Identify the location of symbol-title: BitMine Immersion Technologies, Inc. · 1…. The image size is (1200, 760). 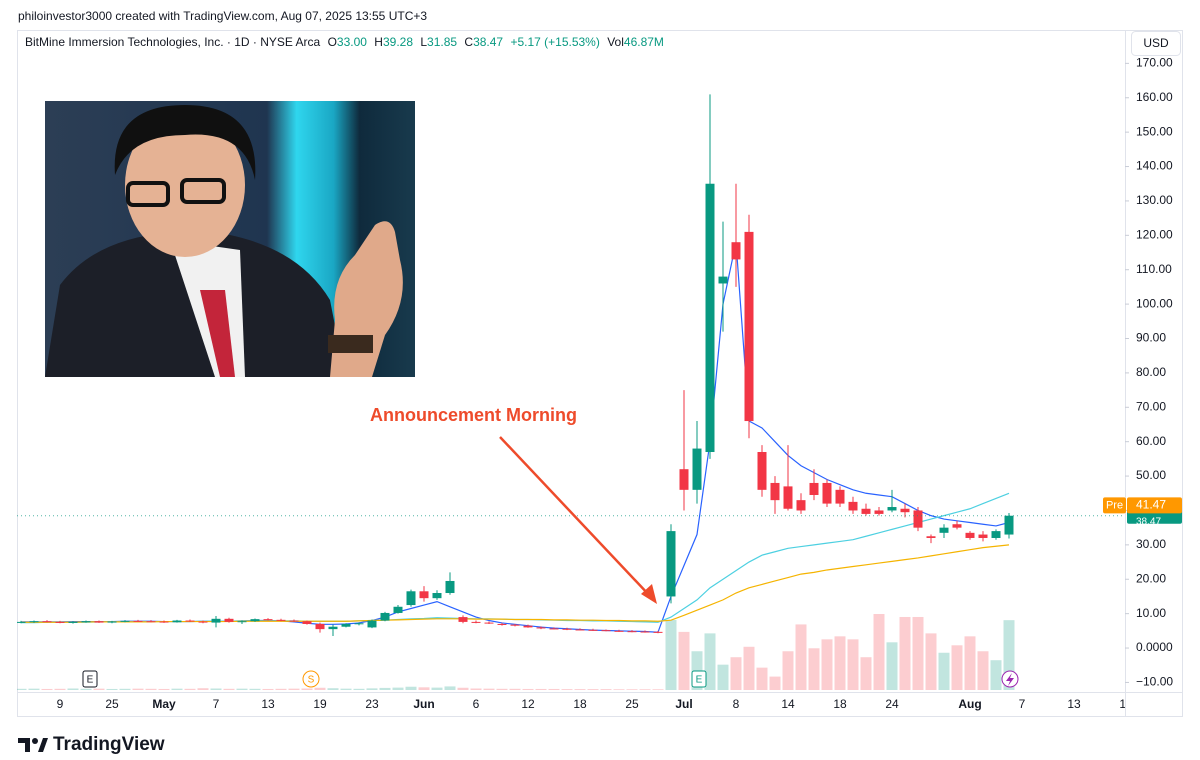
(173, 42).